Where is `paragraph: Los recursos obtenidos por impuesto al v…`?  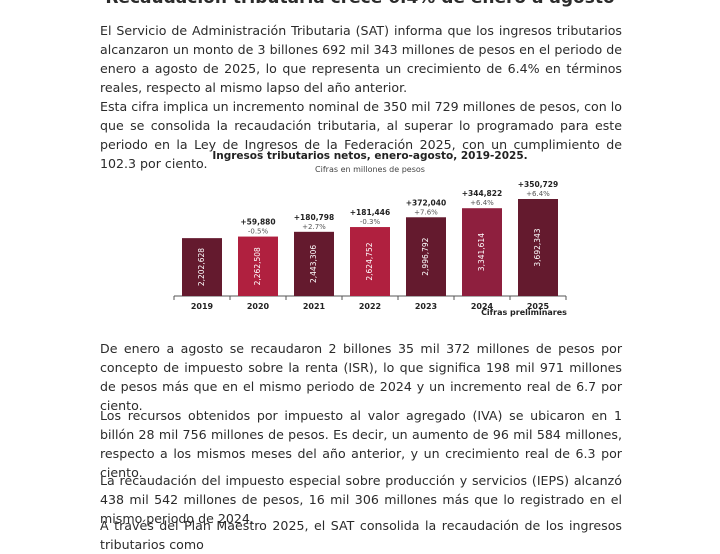
paragraph: Los recursos obtenidos por impuesto al v… is located at coordinates (361, 444).